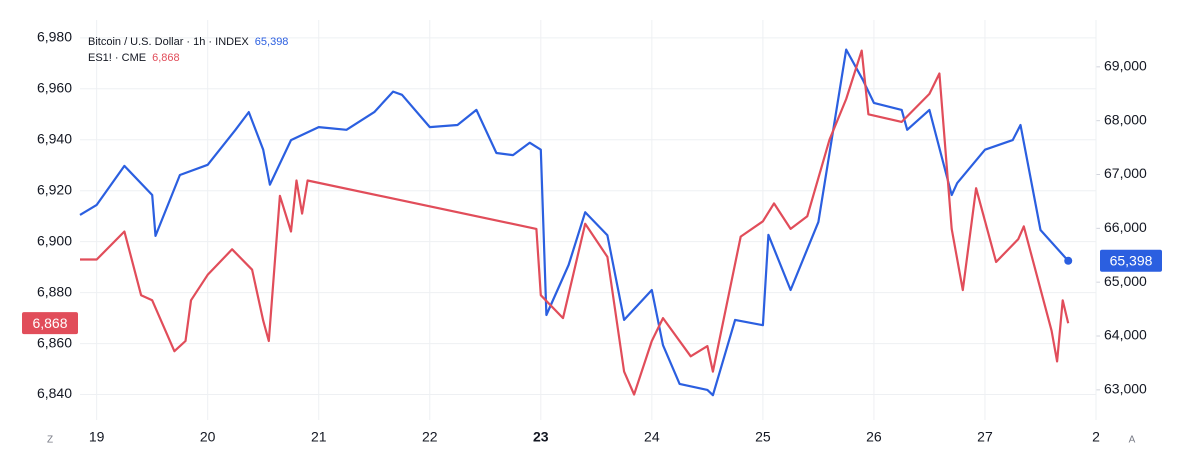  I want to click on y2-tick-label: 65,000, so click(1125, 281).